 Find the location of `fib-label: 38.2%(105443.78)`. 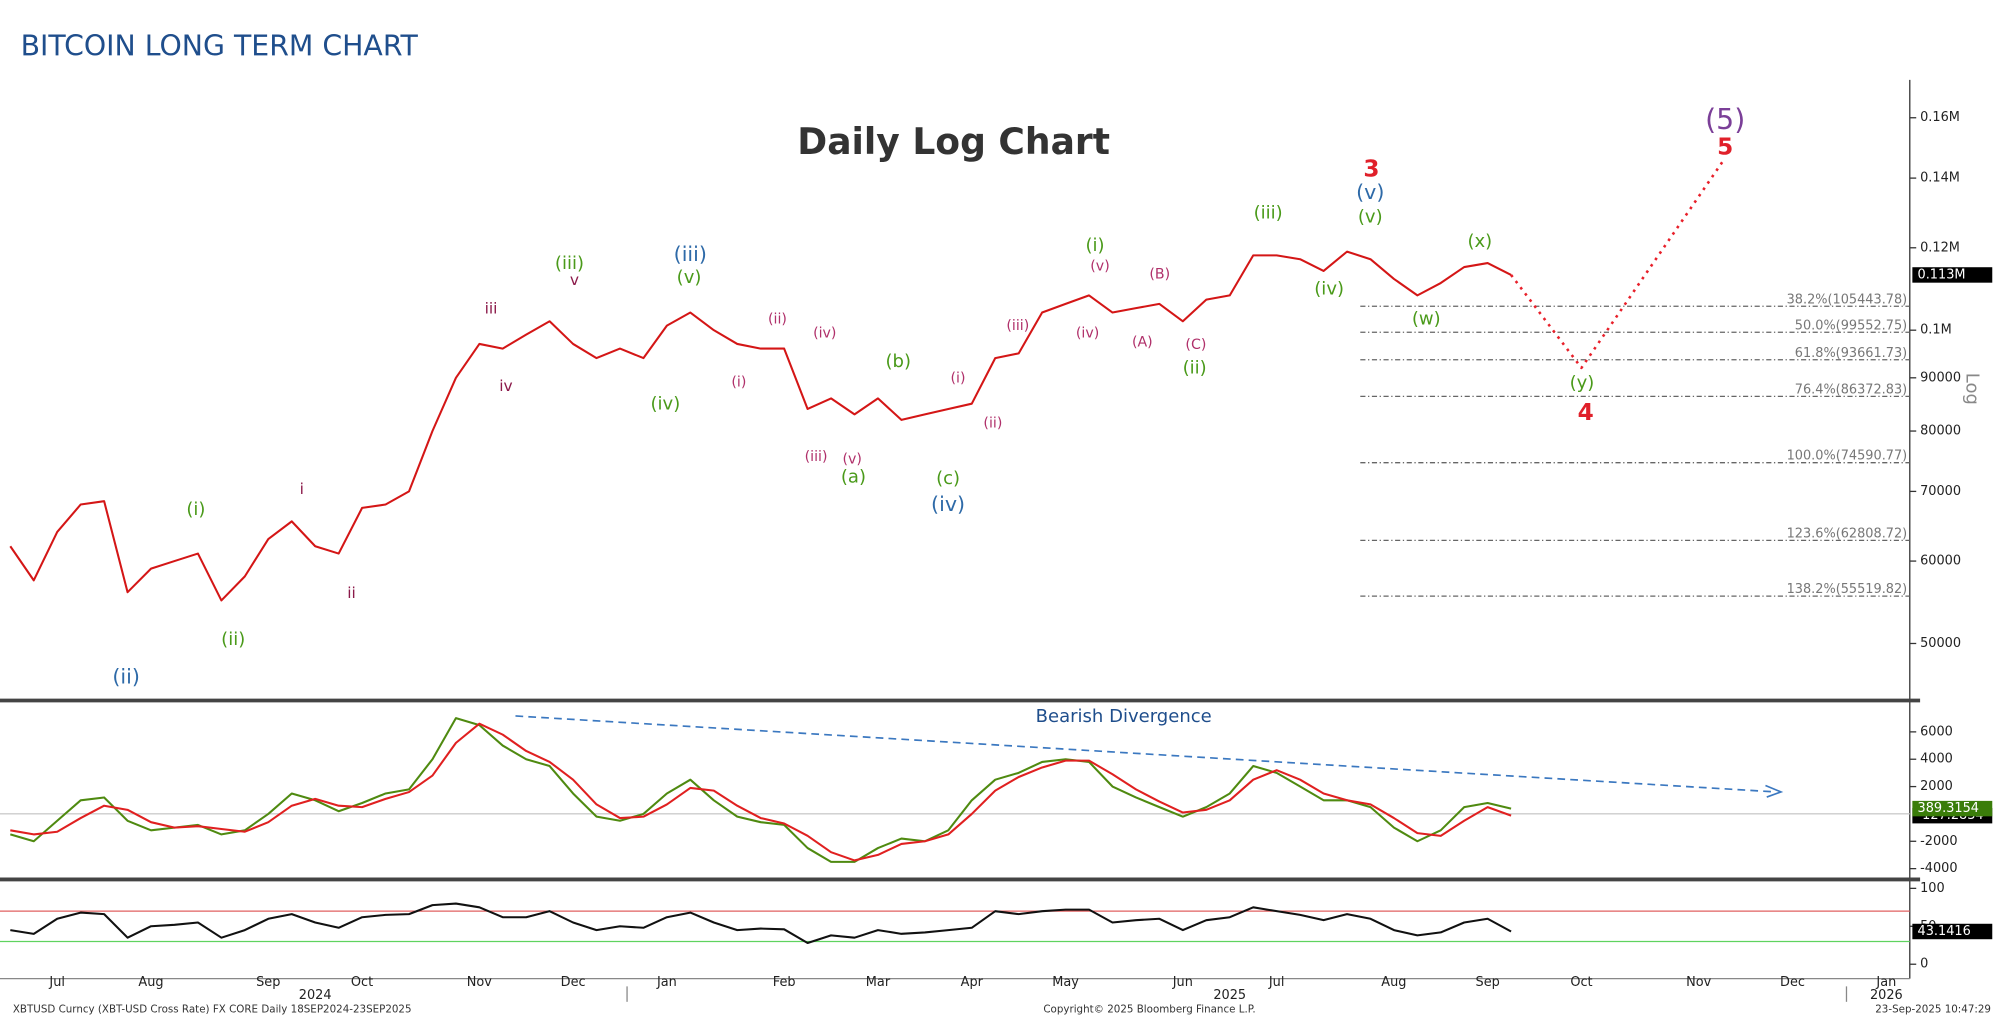

fib-label: 38.2%(105443.78) is located at coordinates (1847, 299).